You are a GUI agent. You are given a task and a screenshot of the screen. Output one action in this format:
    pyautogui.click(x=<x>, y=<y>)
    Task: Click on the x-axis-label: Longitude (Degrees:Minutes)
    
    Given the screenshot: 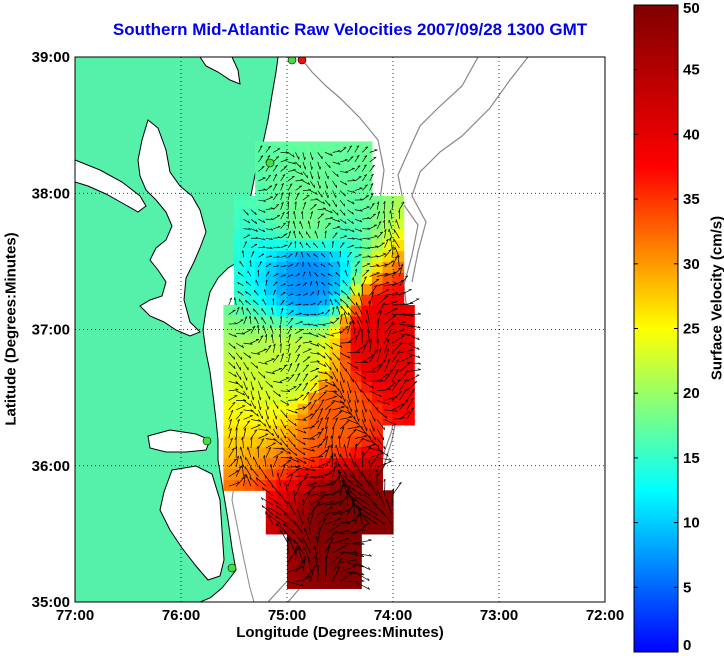 What is the action you would take?
    pyautogui.click(x=340, y=632)
    